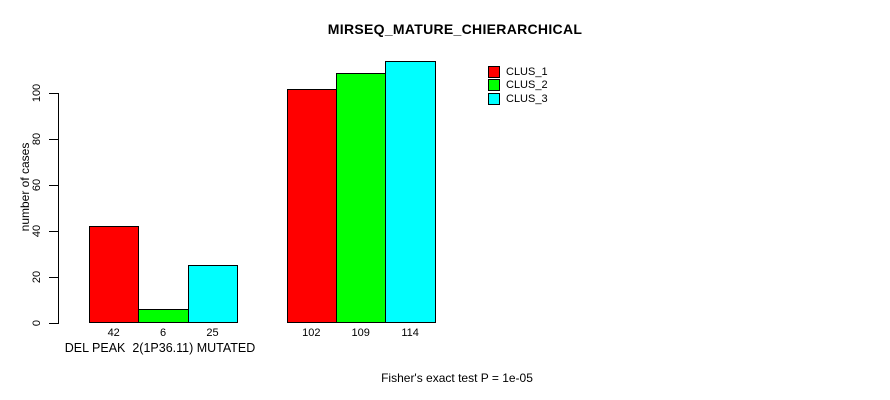 The width and height of the screenshot is (890, 400). I want to click on legend-item-label: CLUS_2, so click(527, 85).